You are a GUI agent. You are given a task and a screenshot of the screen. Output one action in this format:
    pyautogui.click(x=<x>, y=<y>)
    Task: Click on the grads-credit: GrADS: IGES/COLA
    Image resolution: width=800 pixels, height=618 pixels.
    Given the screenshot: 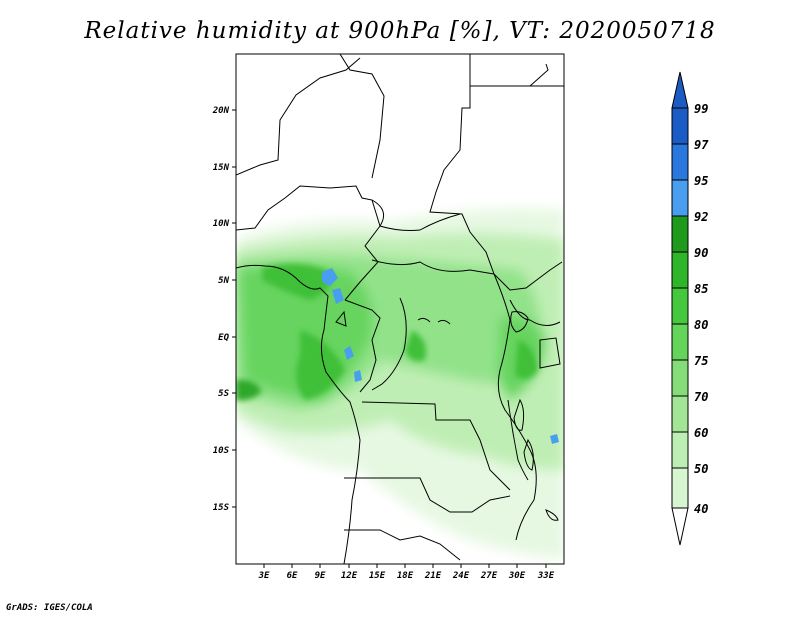 What is the action you would take?
    pyautogui.click(x=49, y=608)
    